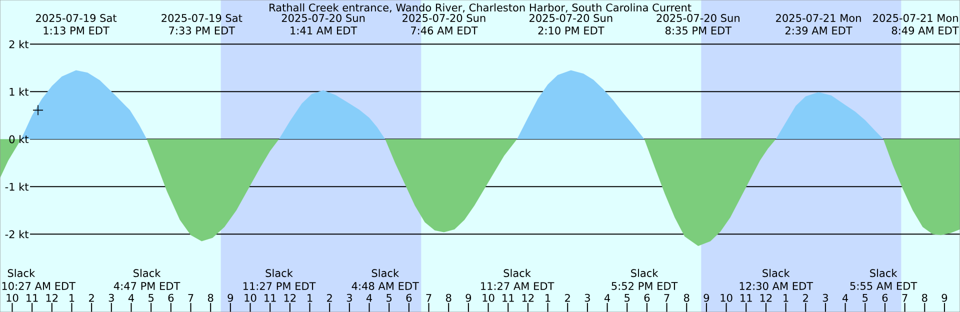 The height and width of the screenshot is (312, 960). I want to click on annotation: 4:48 AM EDT, so click(385, 286).